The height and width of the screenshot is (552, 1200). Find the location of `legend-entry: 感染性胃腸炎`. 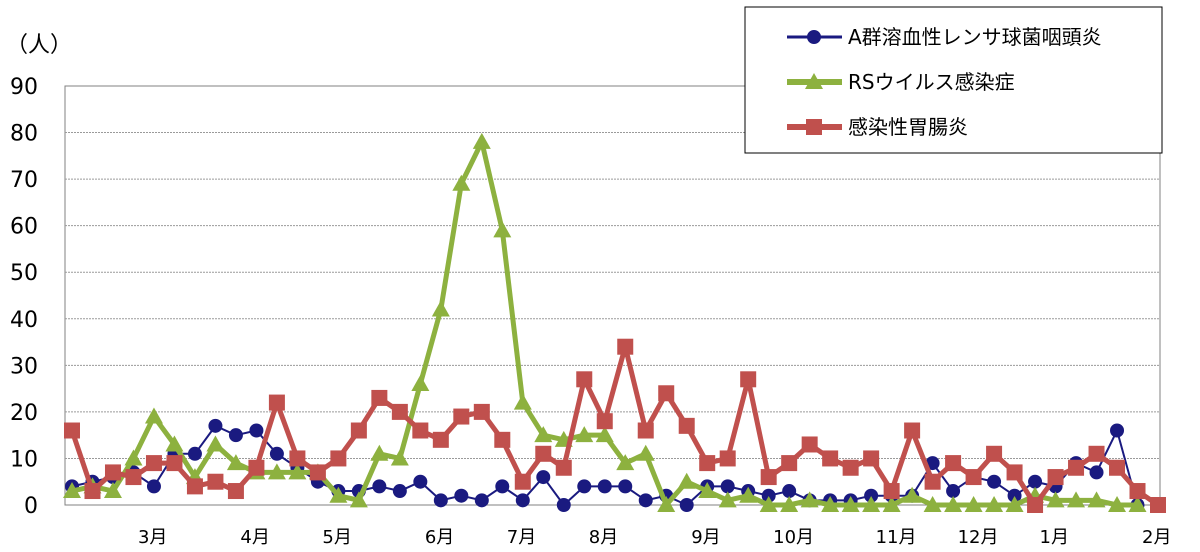

legend-entry: 感染性胃腸炎 is located at coordinates (877, 127).